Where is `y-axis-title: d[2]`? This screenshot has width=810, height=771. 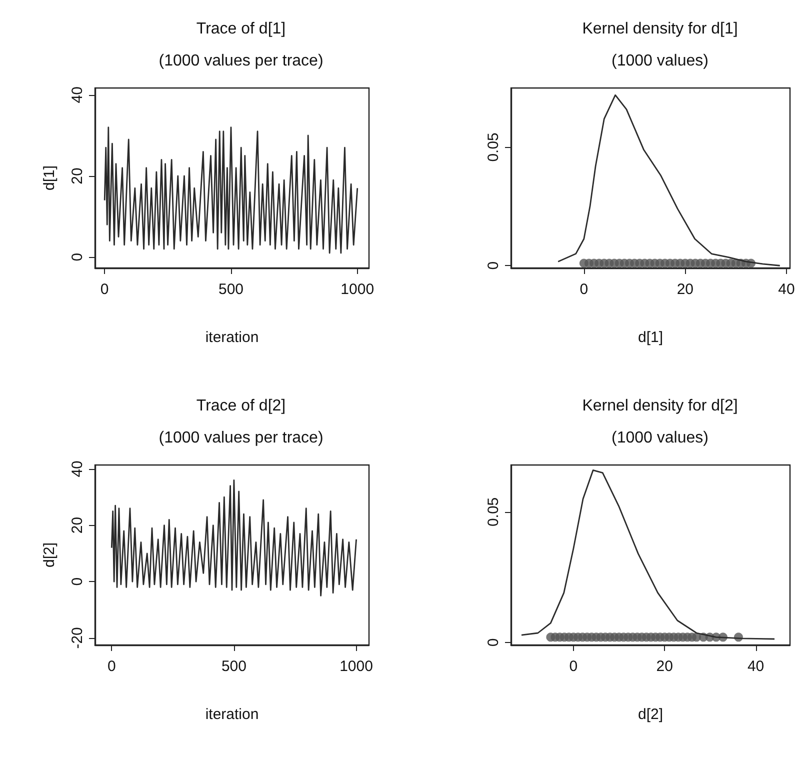 y-axis-title: d[2] is located at coordinates (49, 555).